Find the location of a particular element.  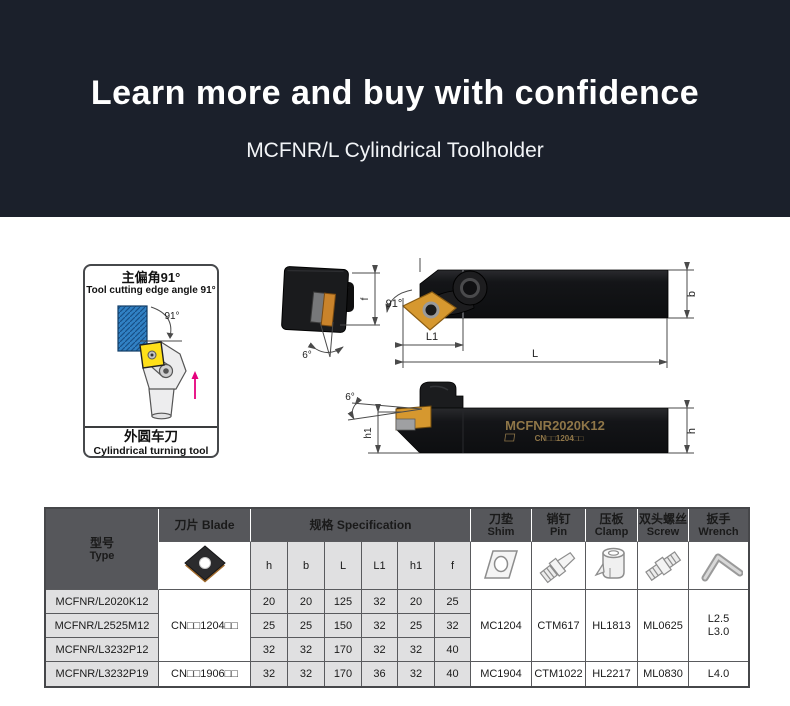

subcol-b: b is located at coordinates (306, 566).